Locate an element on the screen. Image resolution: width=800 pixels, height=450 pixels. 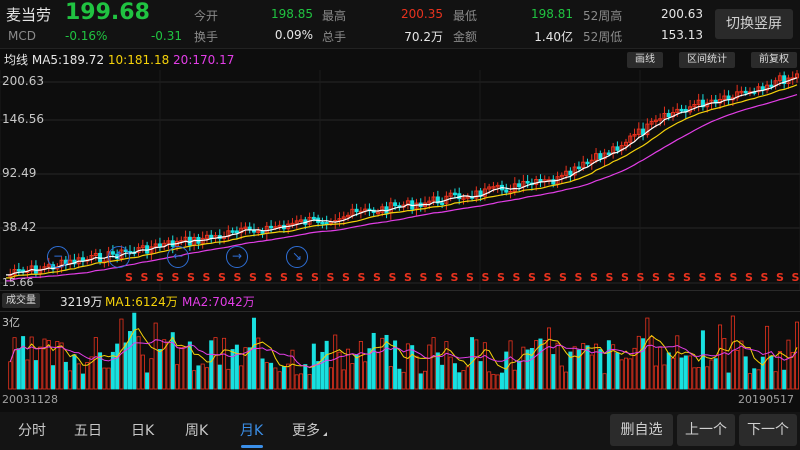
tab-five-day: 五日 is located at coordinates (88, 431).